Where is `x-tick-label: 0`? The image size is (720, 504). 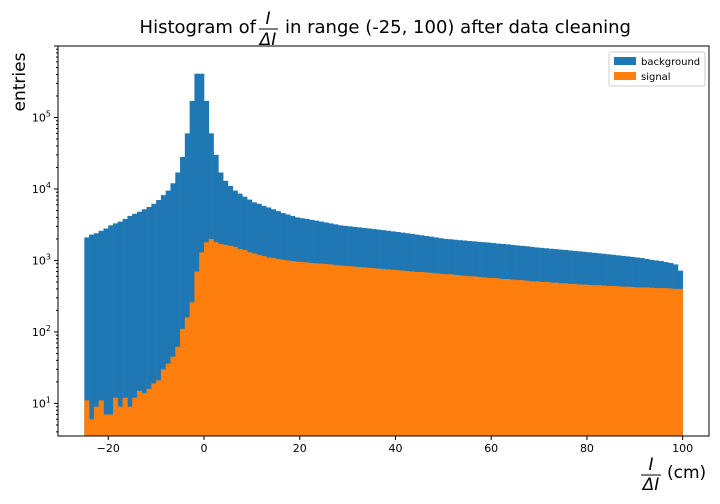
x-tick-label: 0 is located at coordinates (203, 448).